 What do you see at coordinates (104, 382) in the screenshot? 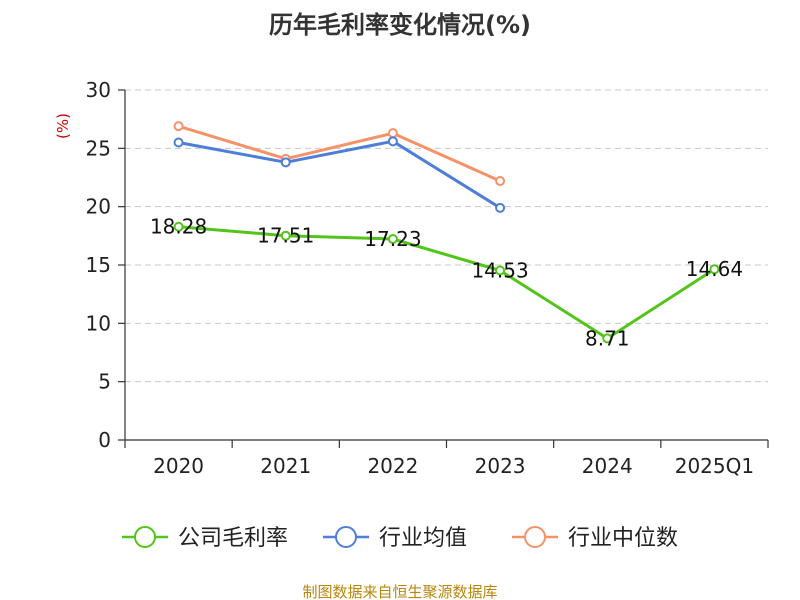
I see `y-tick-label-5: 5` at bounding box center [104, 382].